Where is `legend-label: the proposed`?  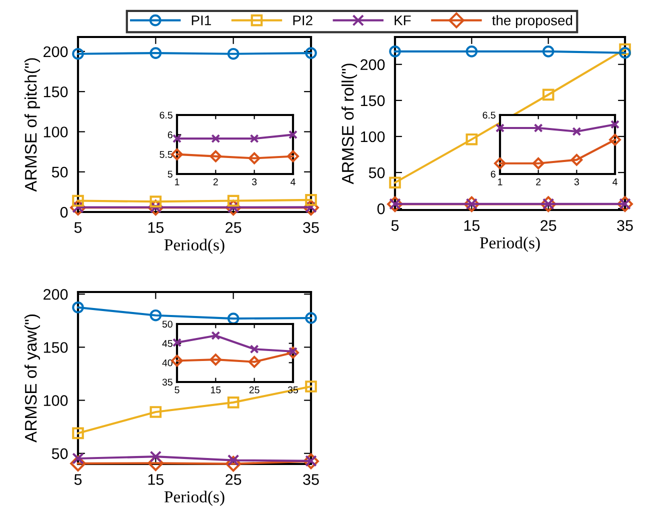
legend-label: the proposed is located at coordinates (532, 21).